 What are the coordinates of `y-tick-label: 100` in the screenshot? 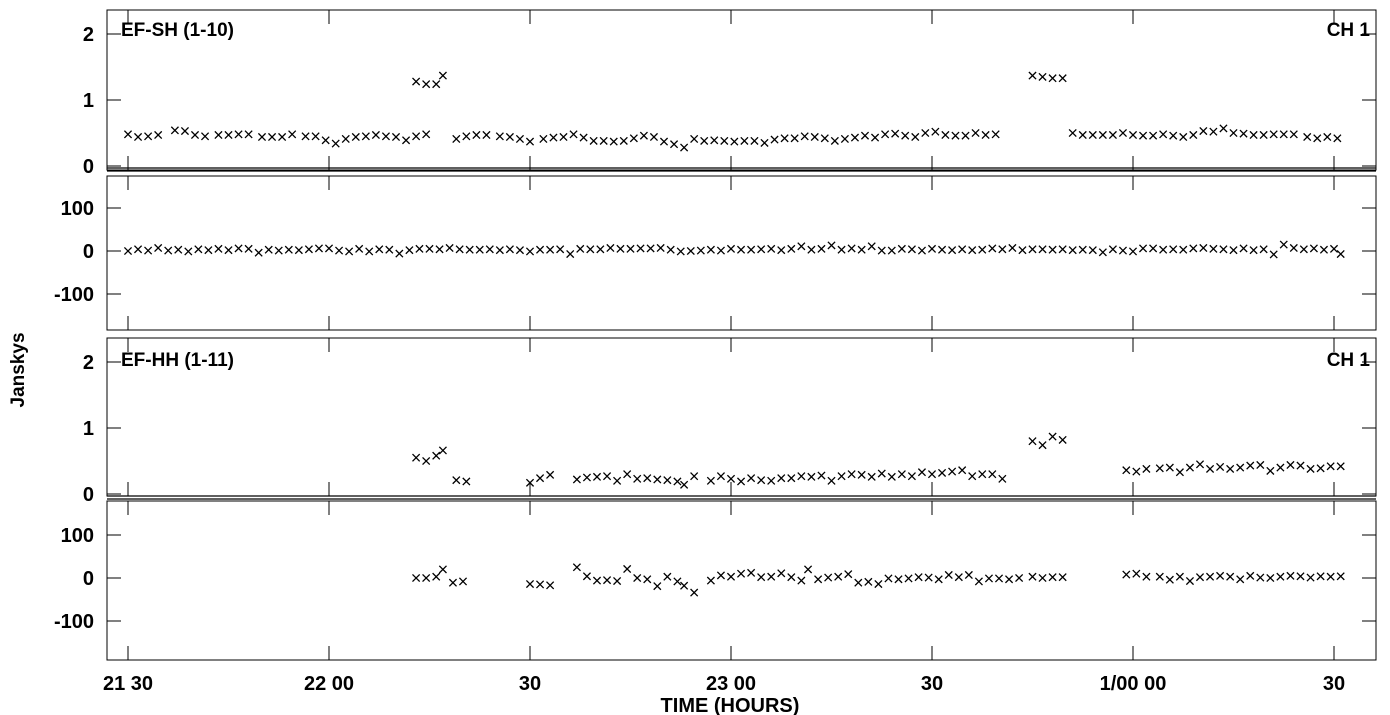 It's located at (77, 209).